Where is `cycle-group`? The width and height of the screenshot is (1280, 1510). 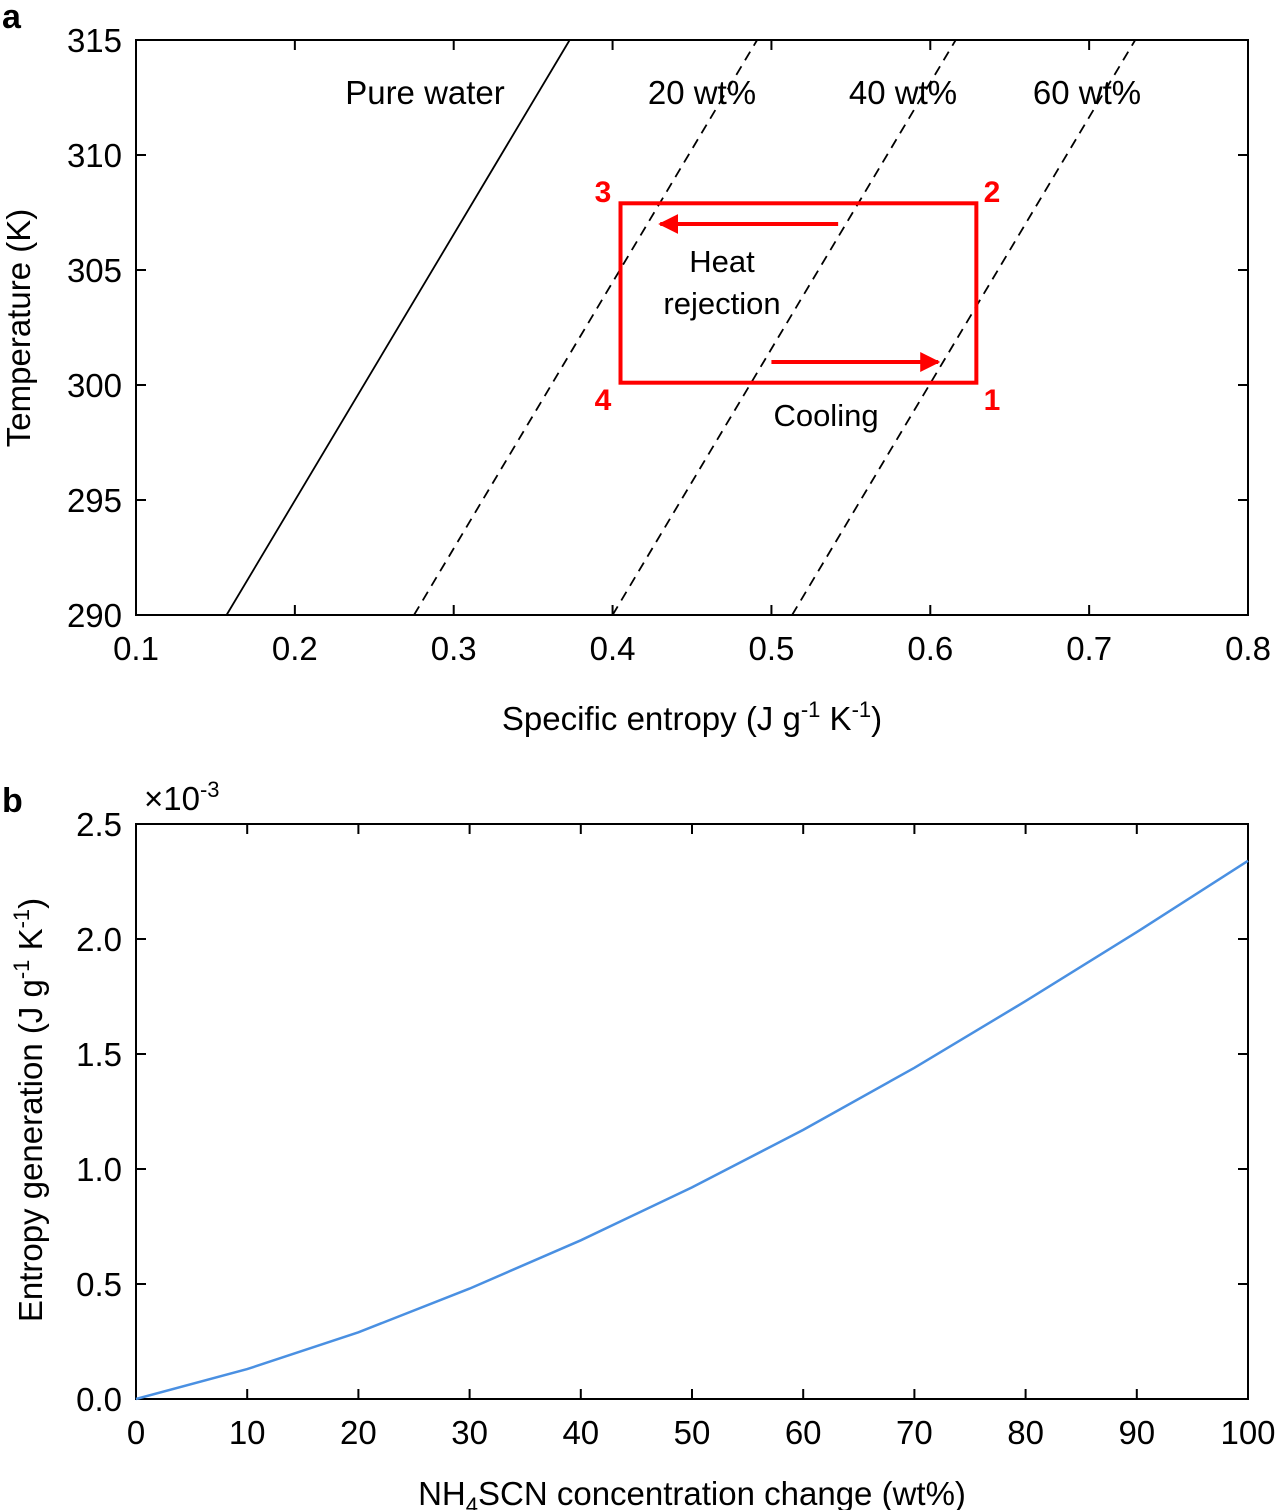 cycle-group is located at coordinates (798, 293).